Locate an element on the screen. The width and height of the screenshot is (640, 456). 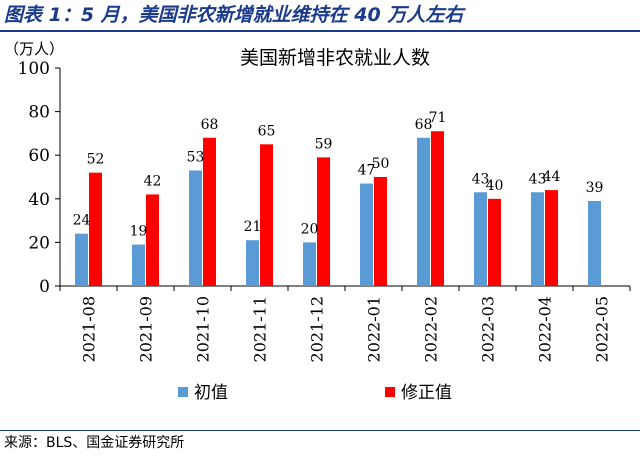
data-label: 50 is located at coordinates (381, 164).